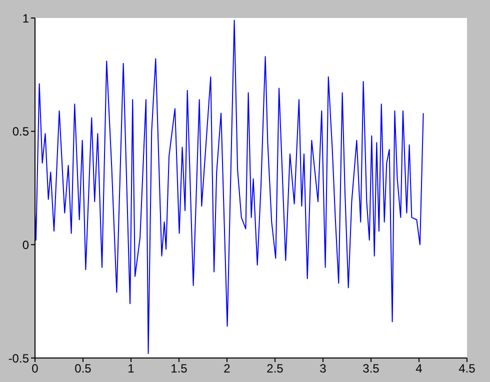  Describe the element at coordinates (419, 369) in the screenshot. I see `x-tick-label: 4` at that location.